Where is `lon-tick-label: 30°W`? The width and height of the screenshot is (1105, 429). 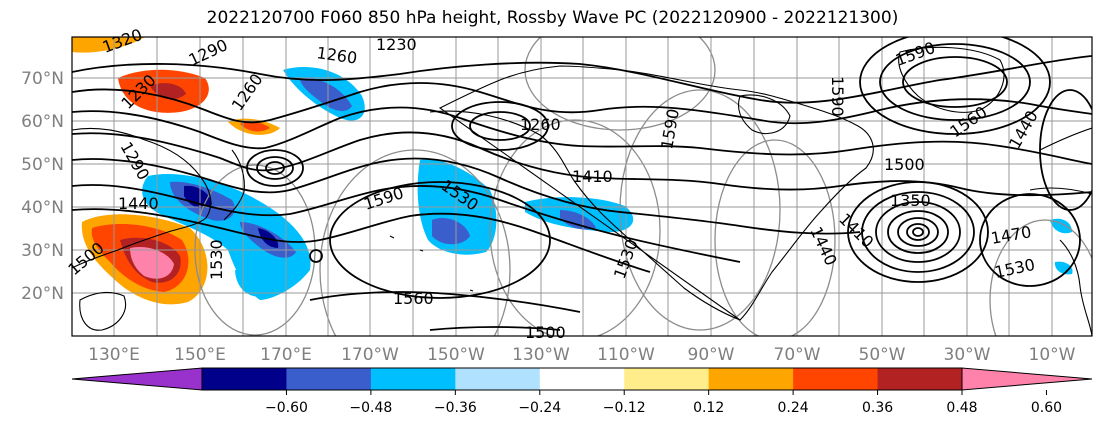
lon-tick-label: 30°W is located at coordinates (967, 355).